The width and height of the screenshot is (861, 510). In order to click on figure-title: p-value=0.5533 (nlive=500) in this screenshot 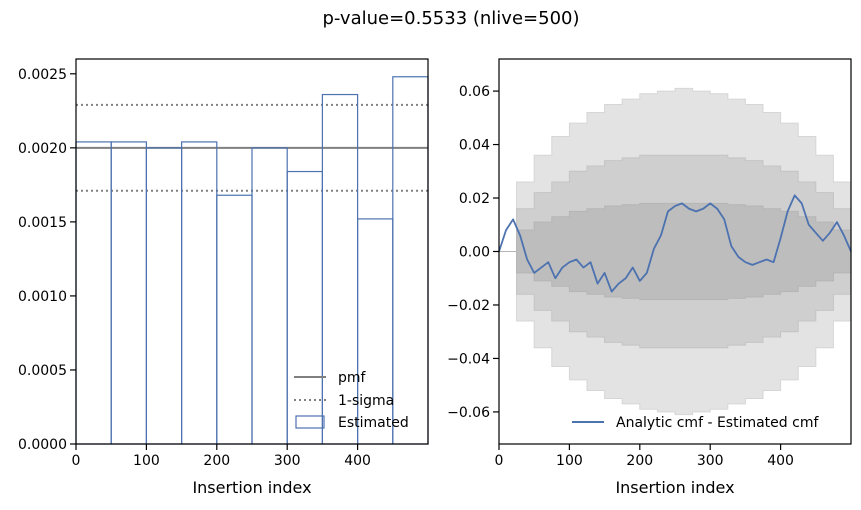, I will do `click(450, 18)`.